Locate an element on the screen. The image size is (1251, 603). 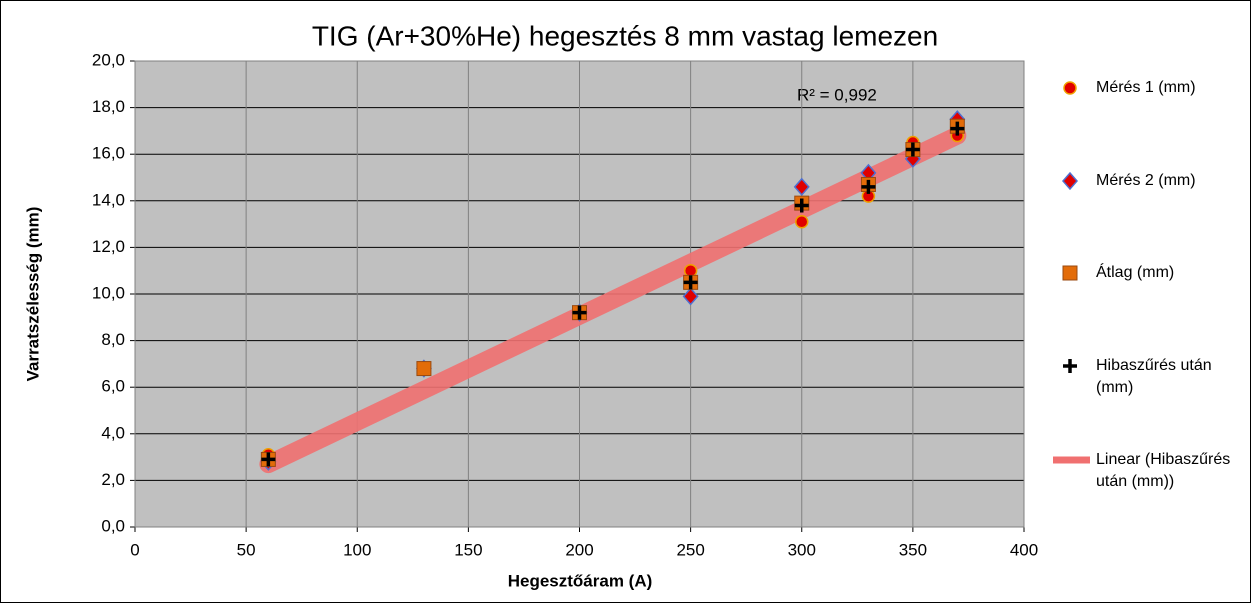
legend-label: Linear (Hibaszűrés után (mm)) is located at coordinates (1163, 470).